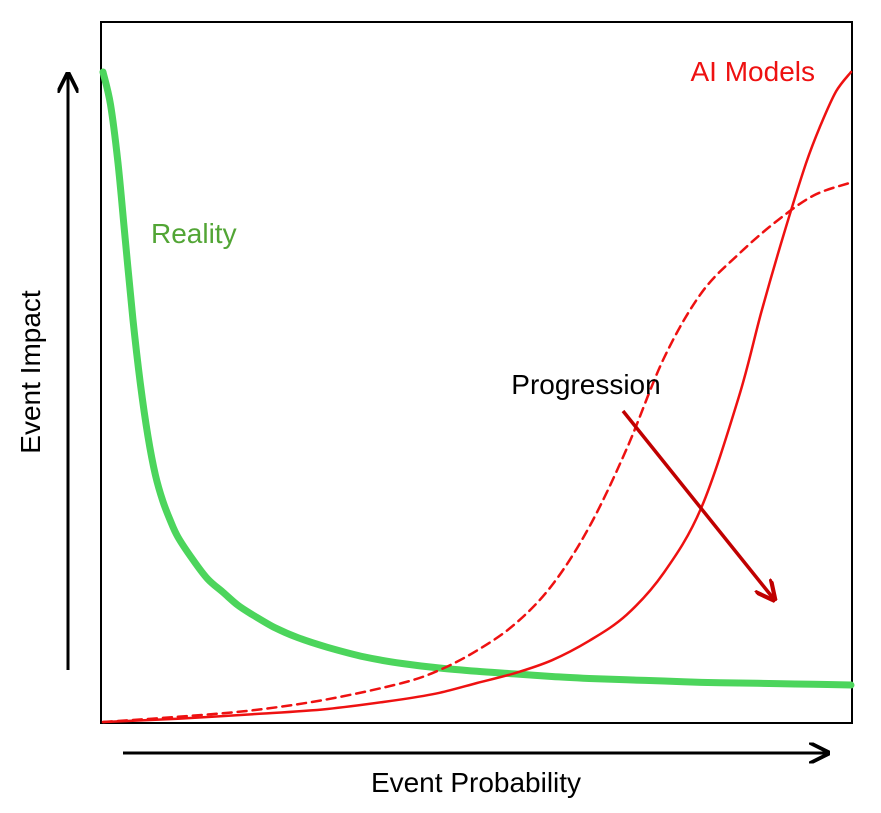 This screenshot has height=813, width=881. Describe the element at coordinates (585, 384) in the screenshot. I see `progression-label: Progression` at that location.